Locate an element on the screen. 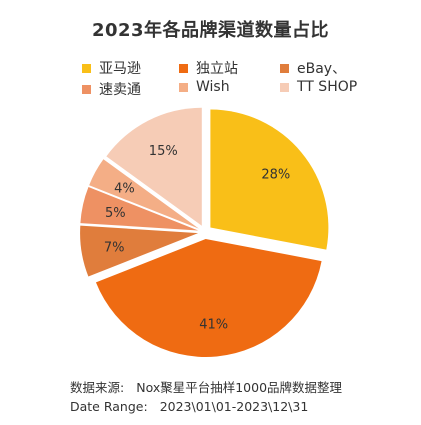 The height and width of the screenshot is (425, 421). legend-item-aliexpress: 速卖通 is located at coordinates (111, 89).